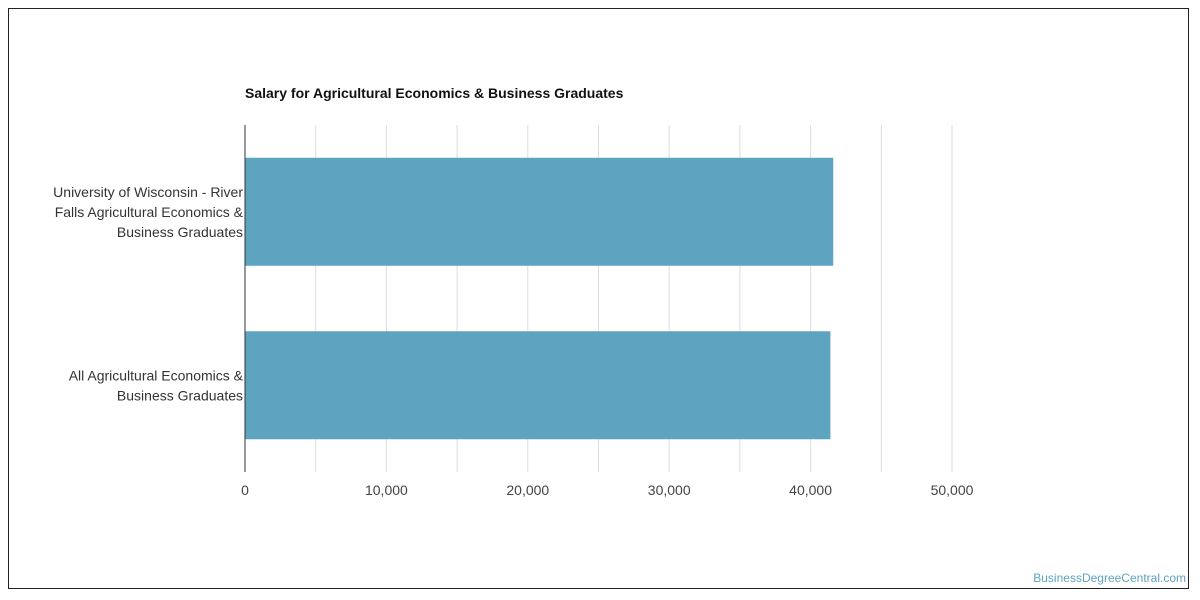 The image size is (1200, 600). What do you see at coordinates (1109, 578) in the screenshot?
I see `watermark: BusinessDegreeCentral.com` at bounding box center [1109, 578].